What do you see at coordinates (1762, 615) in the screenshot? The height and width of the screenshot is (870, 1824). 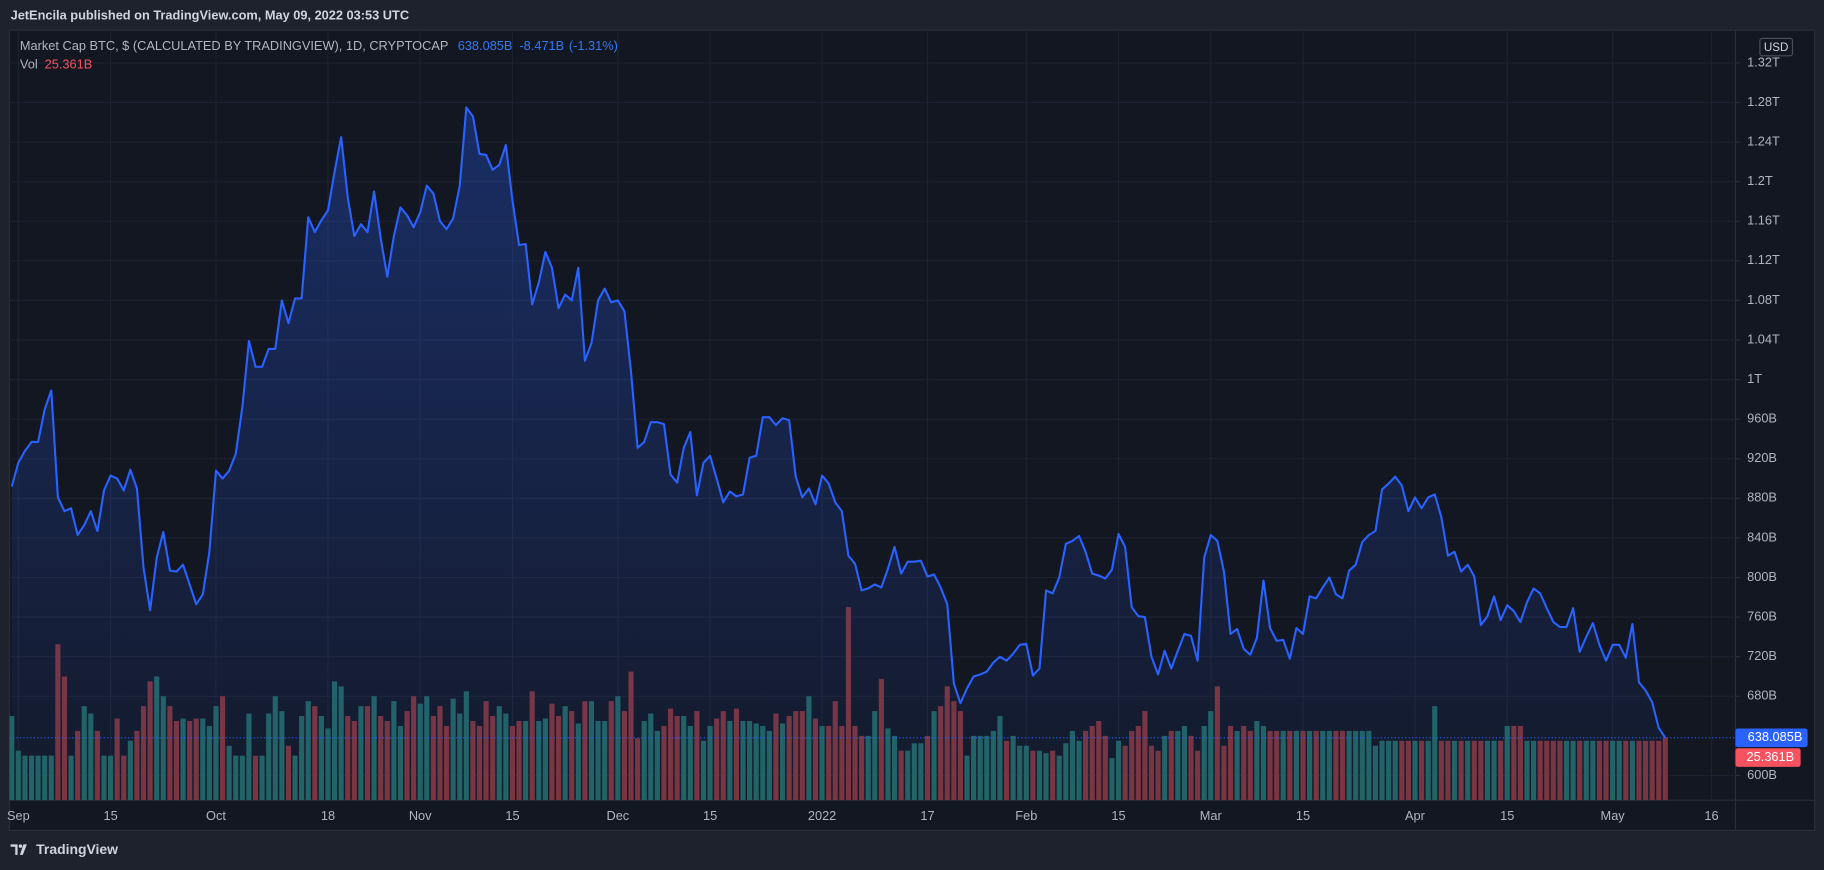 I see `y-tick-label: 760B` at bounding box center [1762, 615].